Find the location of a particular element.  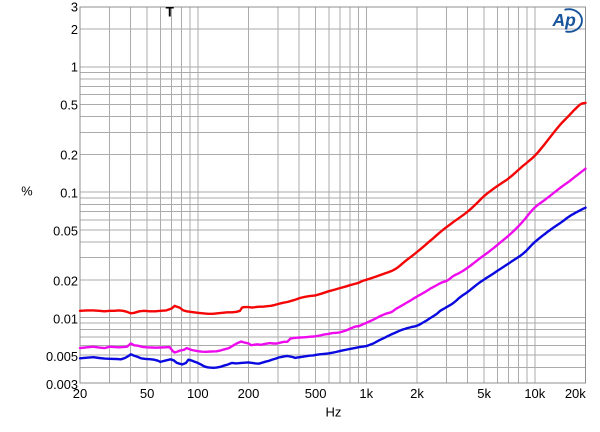

svg-text: 0.5 is located at coordinates (69, 105).